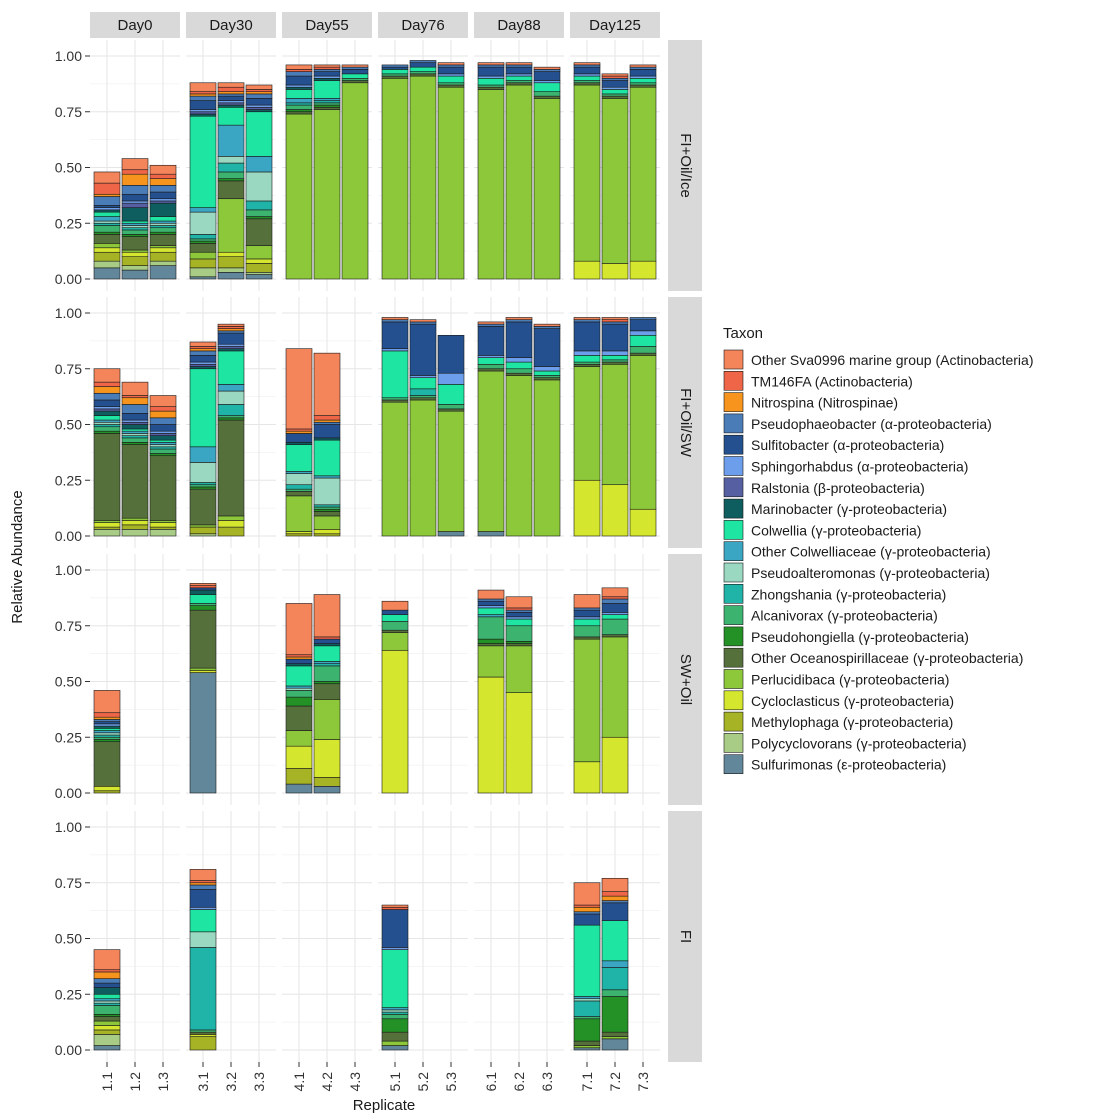 The height and width of the screenshot is (1115, 1109). What do you see at coordinates (615, 25) in the screenshot?
I see `column-strip-label: Day125` at bounding box center [615, 25].